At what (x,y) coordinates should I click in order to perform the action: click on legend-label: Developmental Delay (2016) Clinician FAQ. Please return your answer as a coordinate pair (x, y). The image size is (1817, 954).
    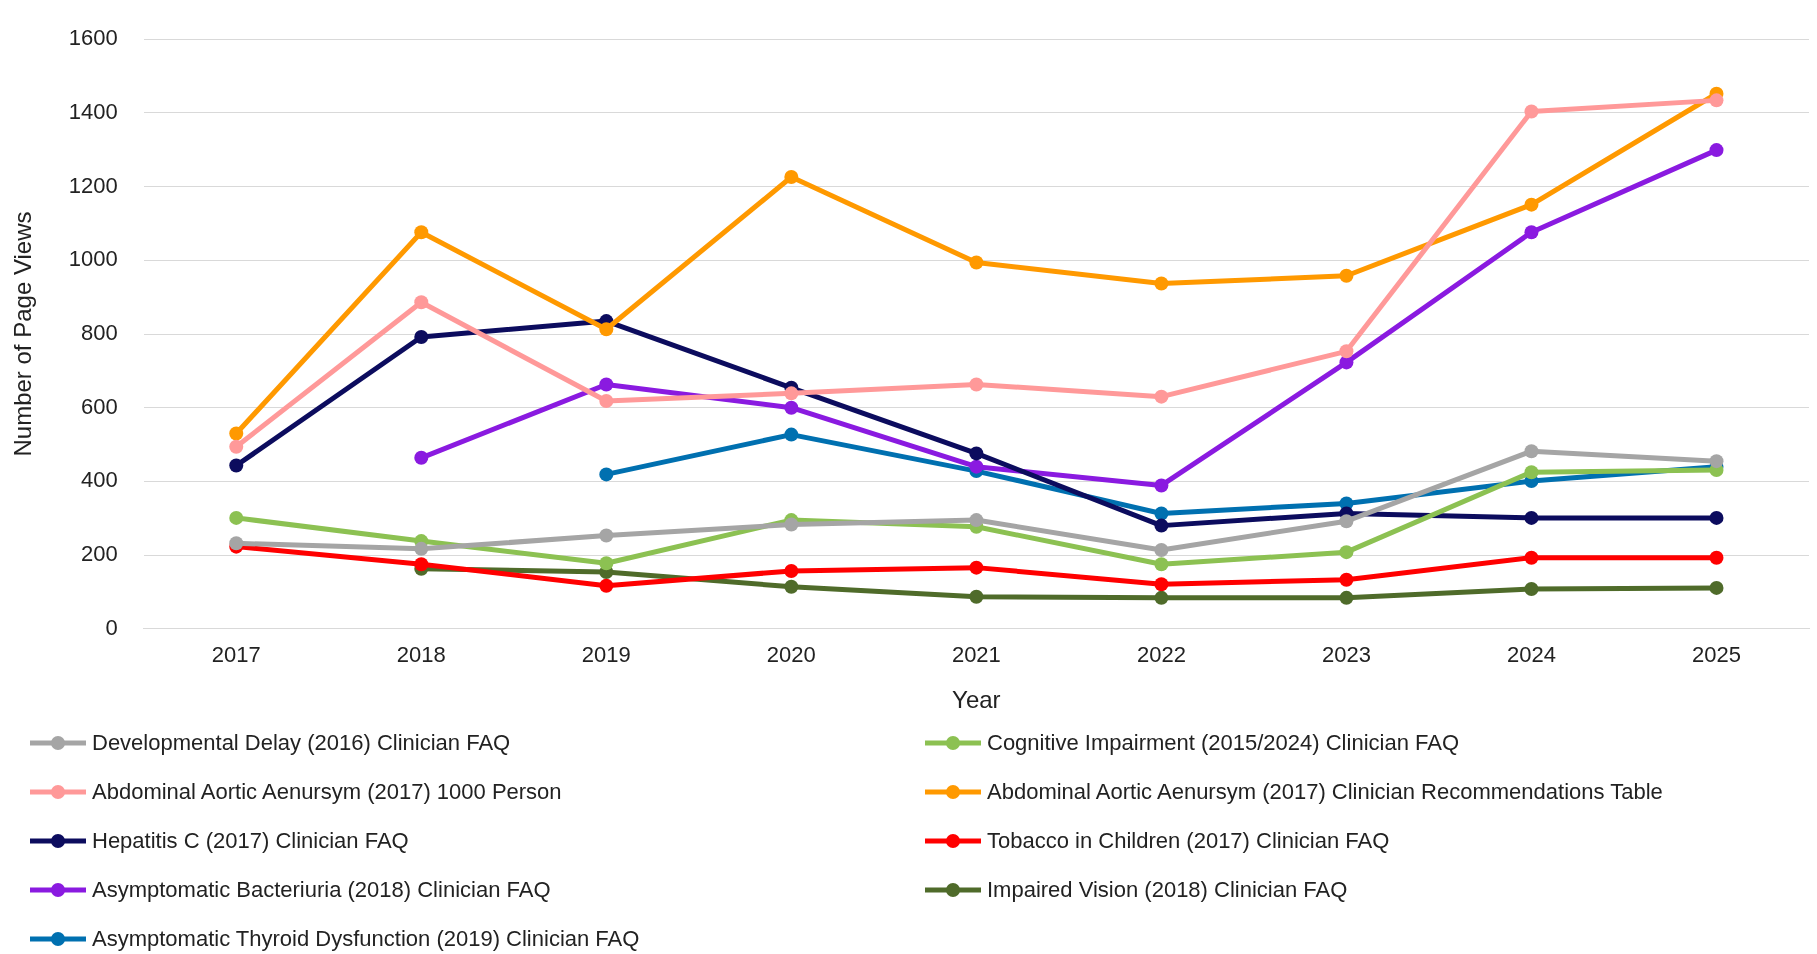
    Looking at the image, I should click on (301, 743).